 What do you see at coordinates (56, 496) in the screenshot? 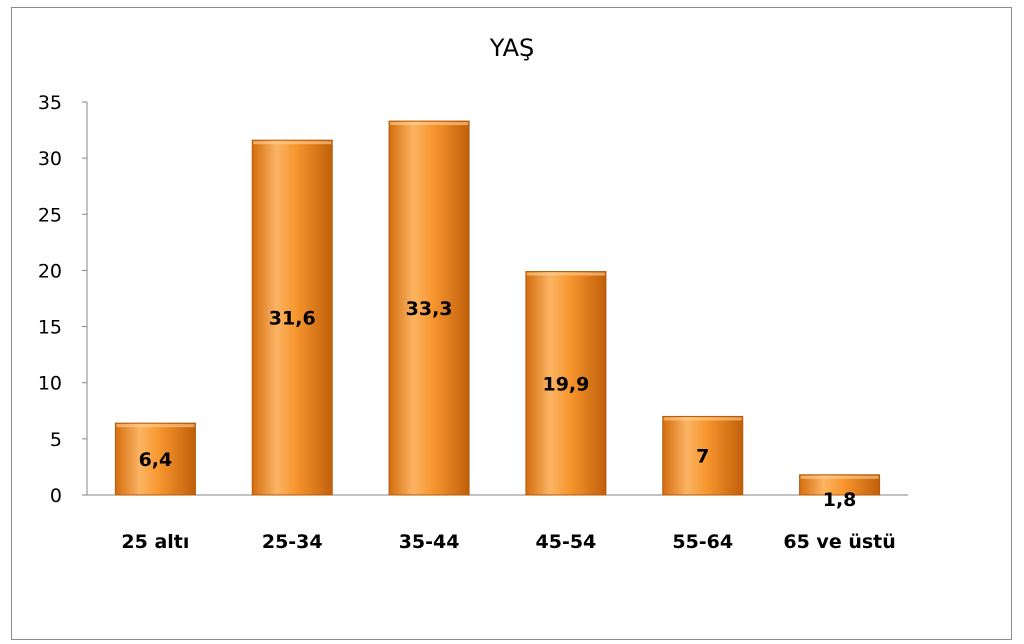
I see `y-tick-label: 0` at bounding box center [56, 496].